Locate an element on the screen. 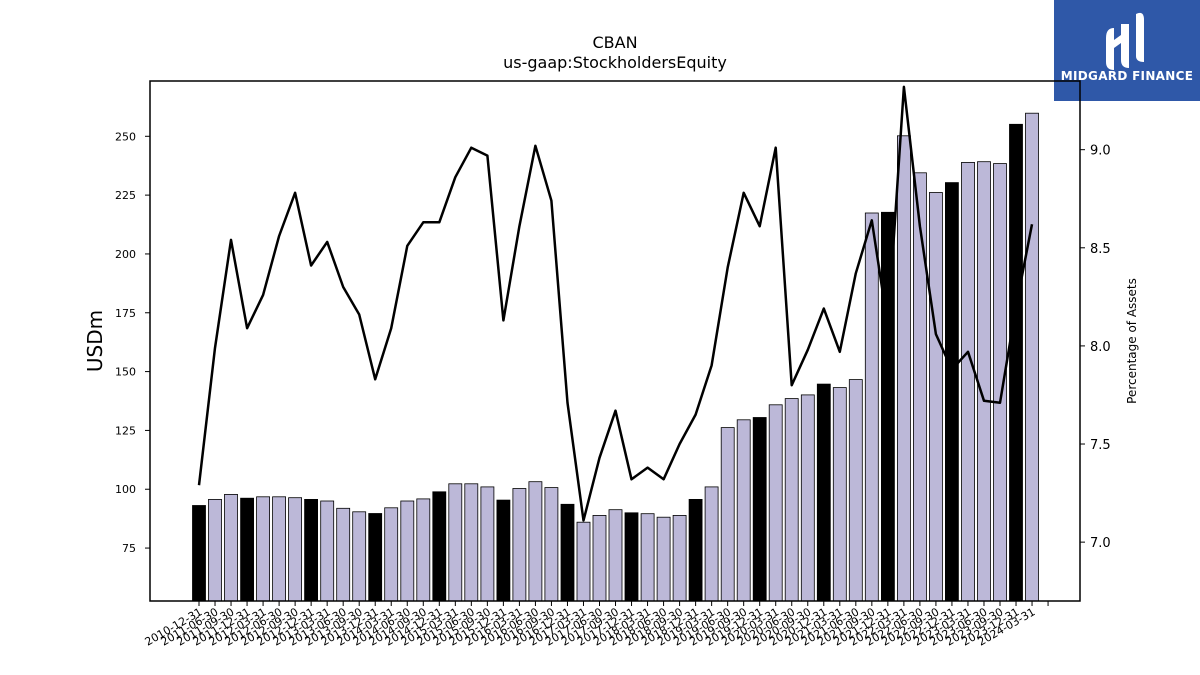  brand-logo: MIDGARD FINANCE is located at coordinates (1127, 50).